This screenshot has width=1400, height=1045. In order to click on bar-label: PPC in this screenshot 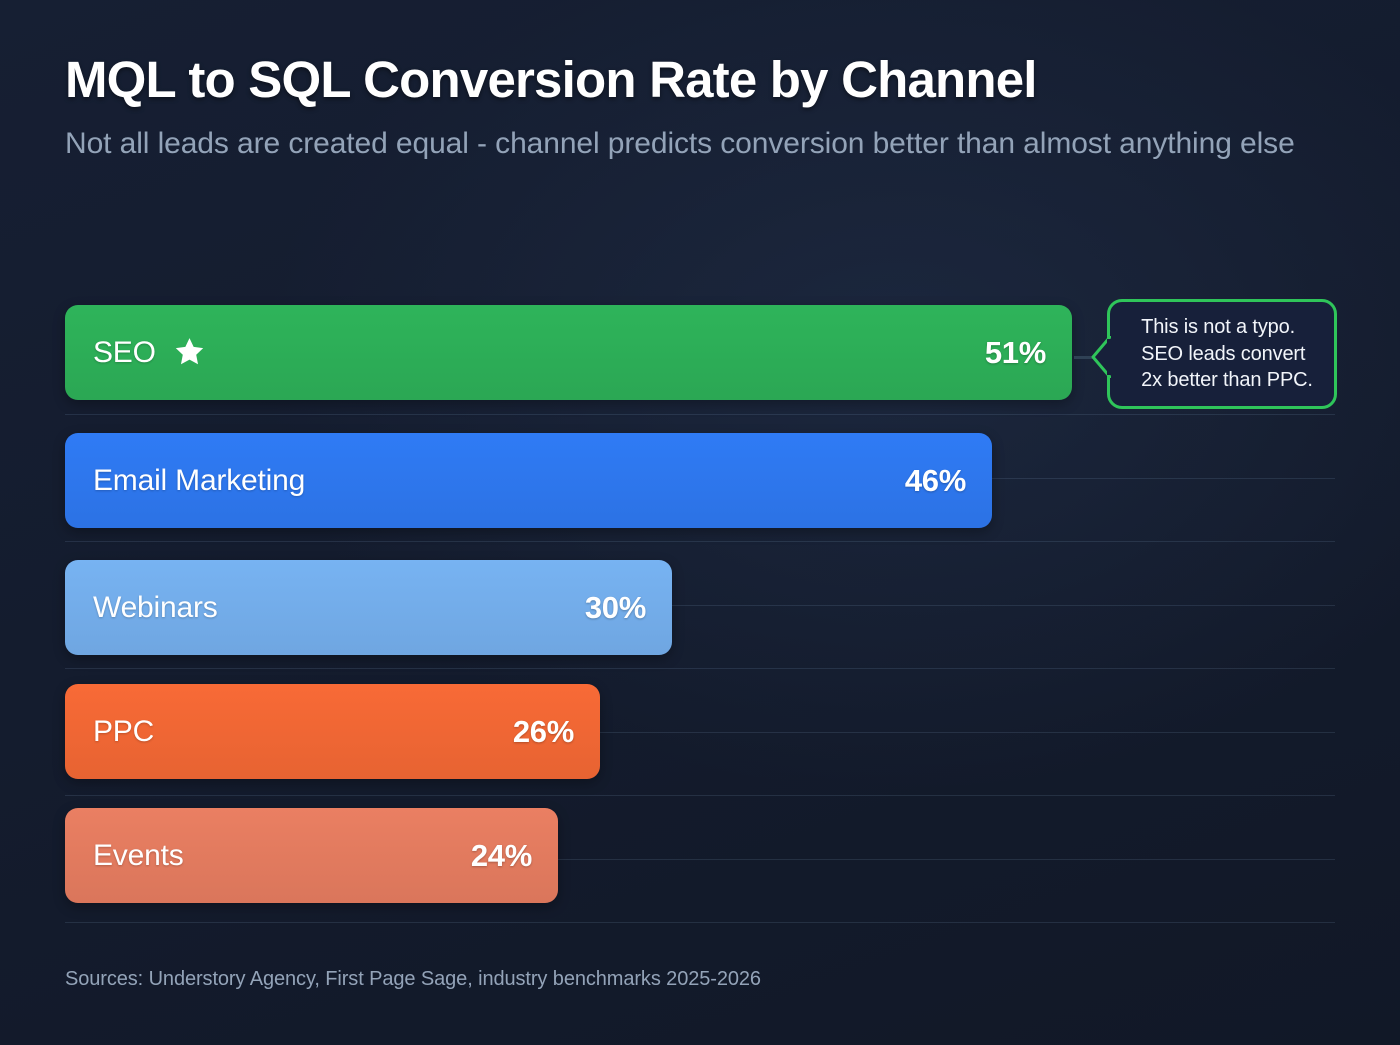, I will do `click(124, 731)`.